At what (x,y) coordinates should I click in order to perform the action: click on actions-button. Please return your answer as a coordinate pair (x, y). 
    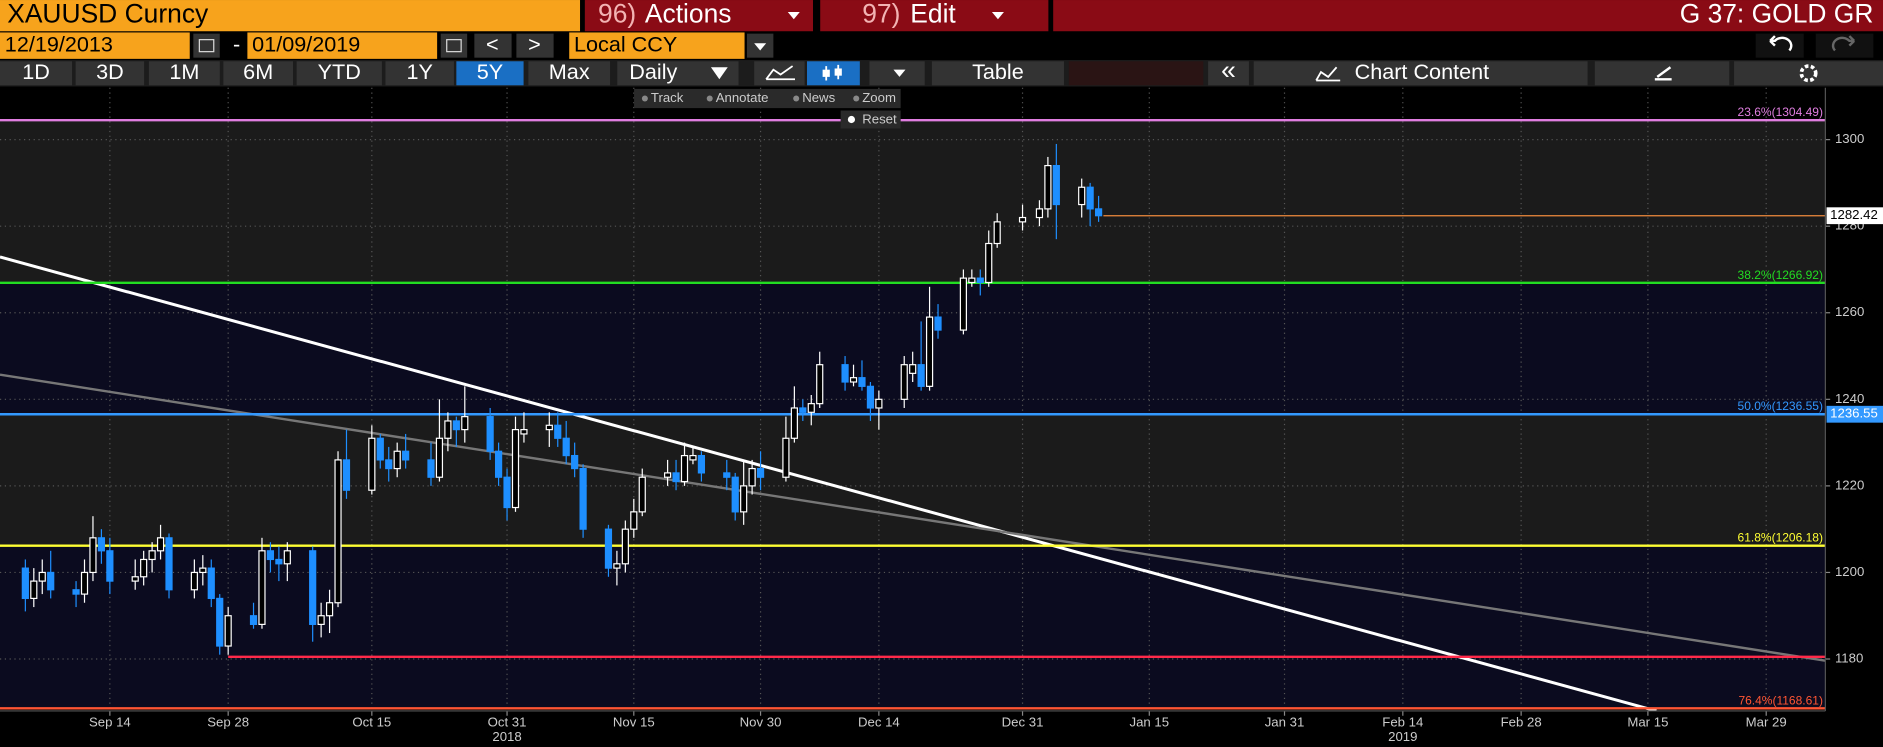
    Looking at the image, I should click on (699, 16).